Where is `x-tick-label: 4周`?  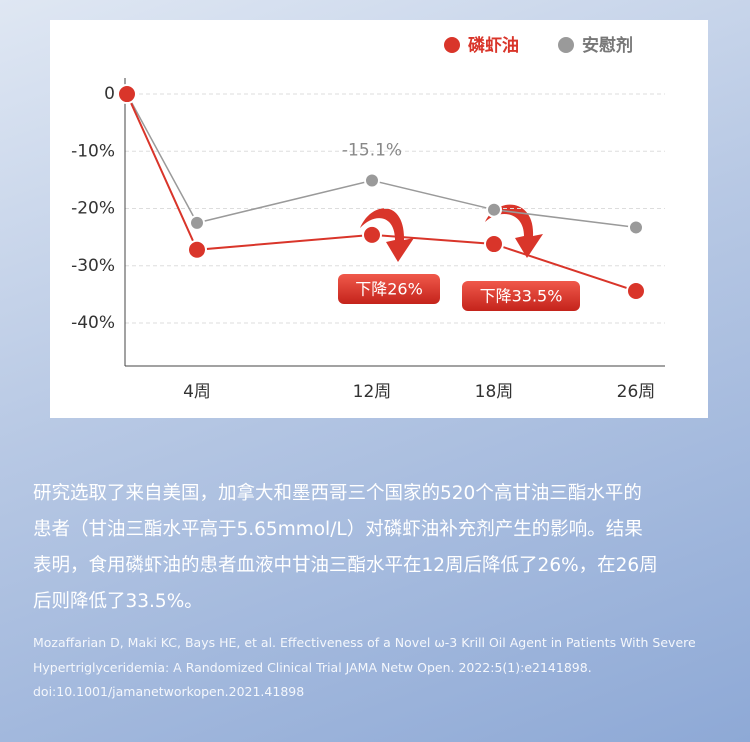
x-tick-label: 4周 is located at coordinates (197, 392).